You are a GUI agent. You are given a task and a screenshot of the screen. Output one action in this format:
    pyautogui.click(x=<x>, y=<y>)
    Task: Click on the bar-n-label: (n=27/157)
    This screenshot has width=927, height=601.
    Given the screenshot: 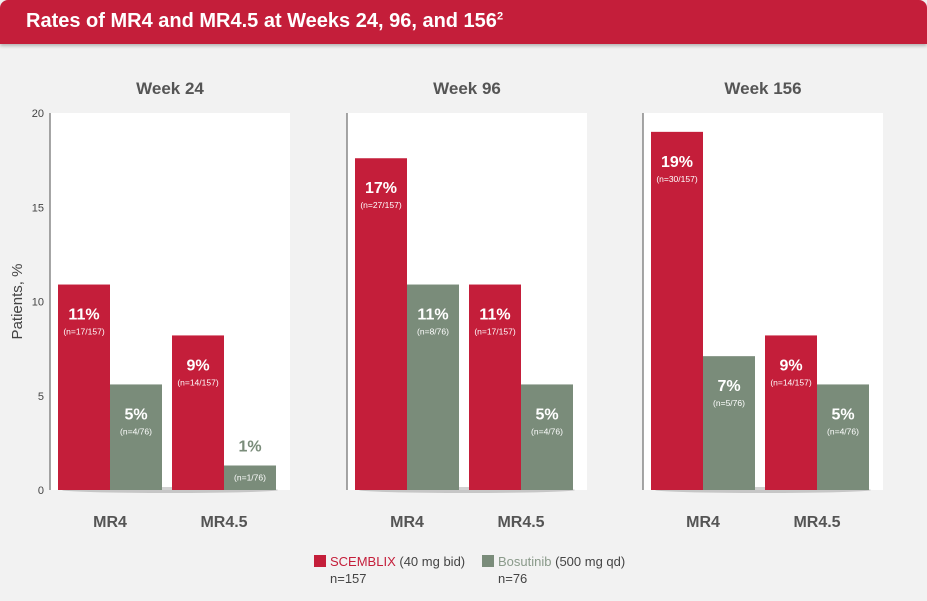 What is the action you would take?
    pyautogui.click(x=381, y=205)
    